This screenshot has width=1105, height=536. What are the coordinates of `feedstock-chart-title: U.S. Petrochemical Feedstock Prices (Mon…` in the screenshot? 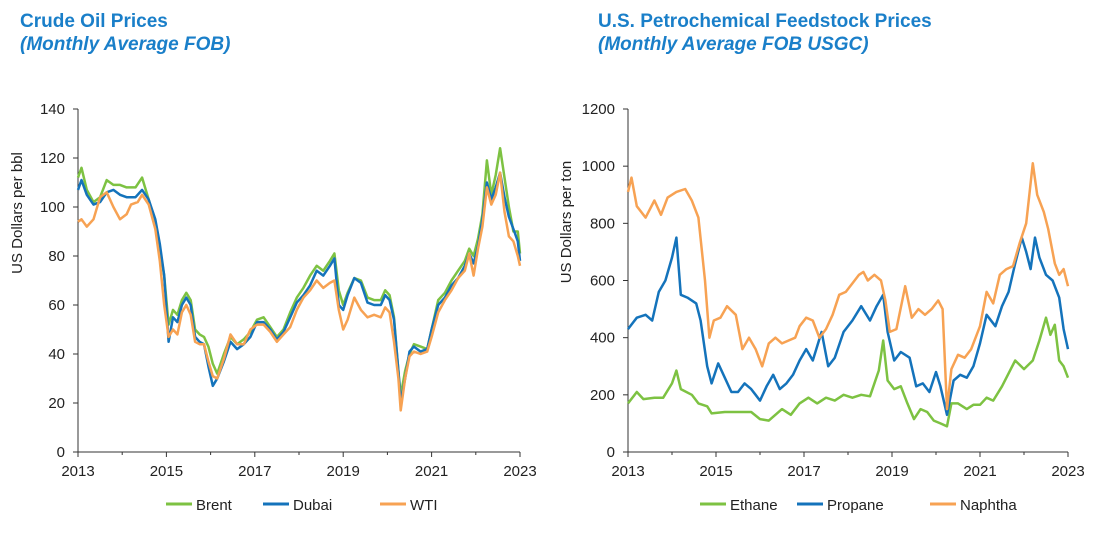 It's located at (765, 33).